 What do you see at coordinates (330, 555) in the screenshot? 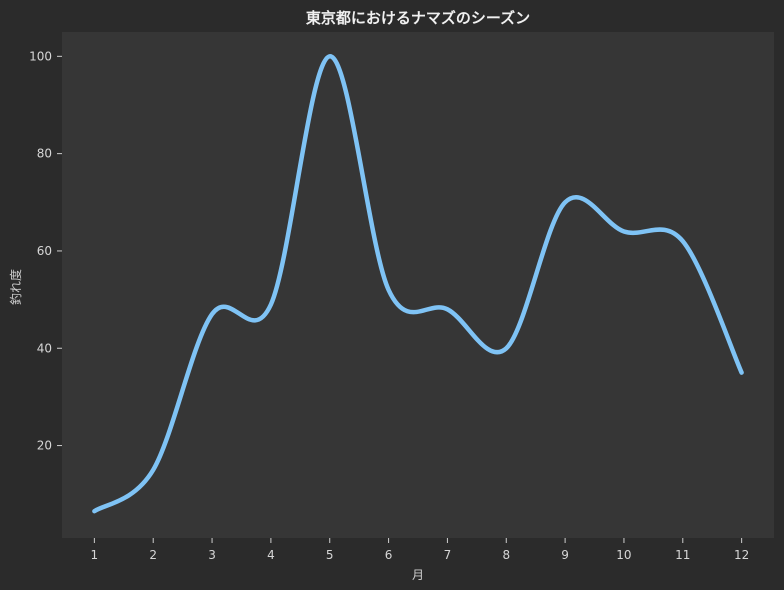
I see `x-tick-label: 5` at bounding box center [330, 555].